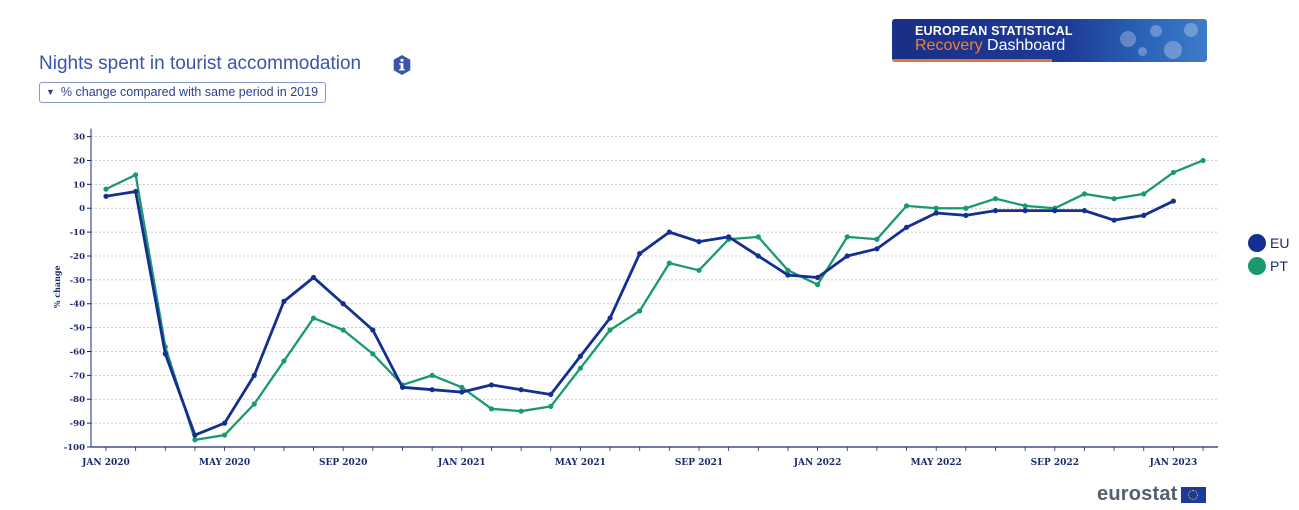 The height and width of the screenshot is (510, 1299). What do you see at coordinates (1280, 243) in the screenshot?
I see `legend-label-eu: EU` at bounding box center [1280, 243].